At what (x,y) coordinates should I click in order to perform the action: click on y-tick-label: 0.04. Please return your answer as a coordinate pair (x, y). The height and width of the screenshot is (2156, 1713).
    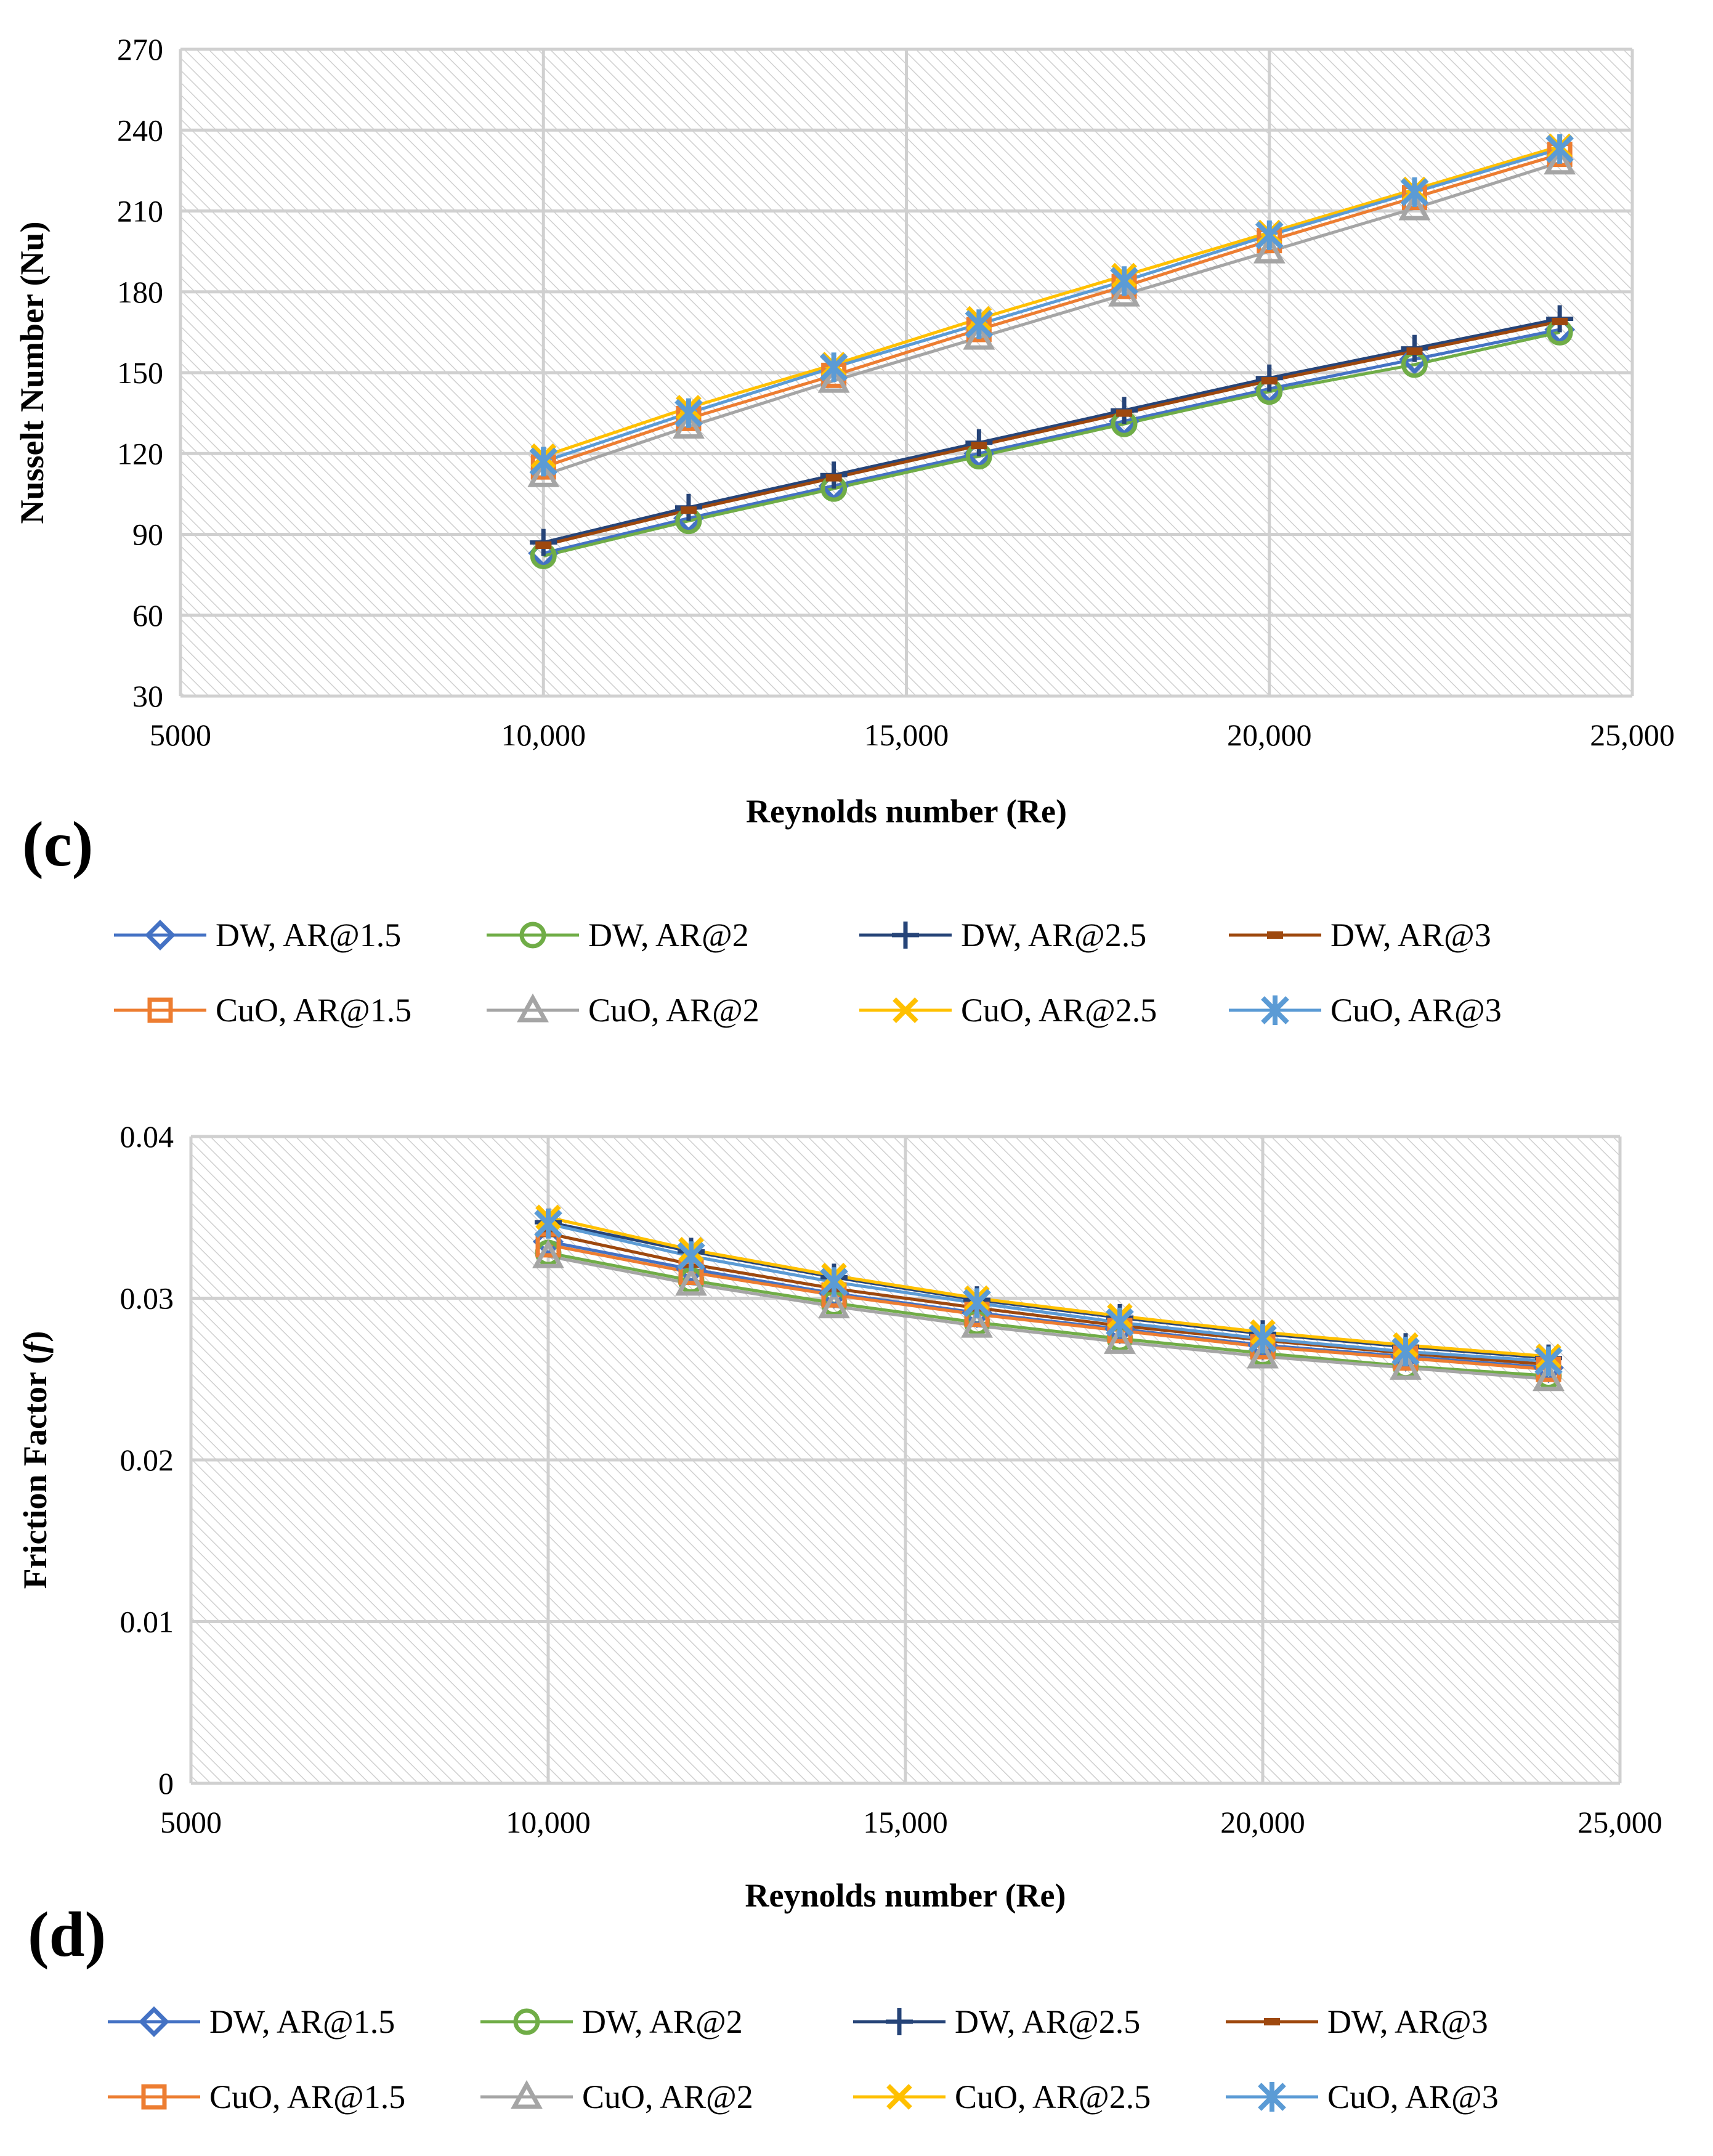
    Looking at the image, I should click on (147, 1136).